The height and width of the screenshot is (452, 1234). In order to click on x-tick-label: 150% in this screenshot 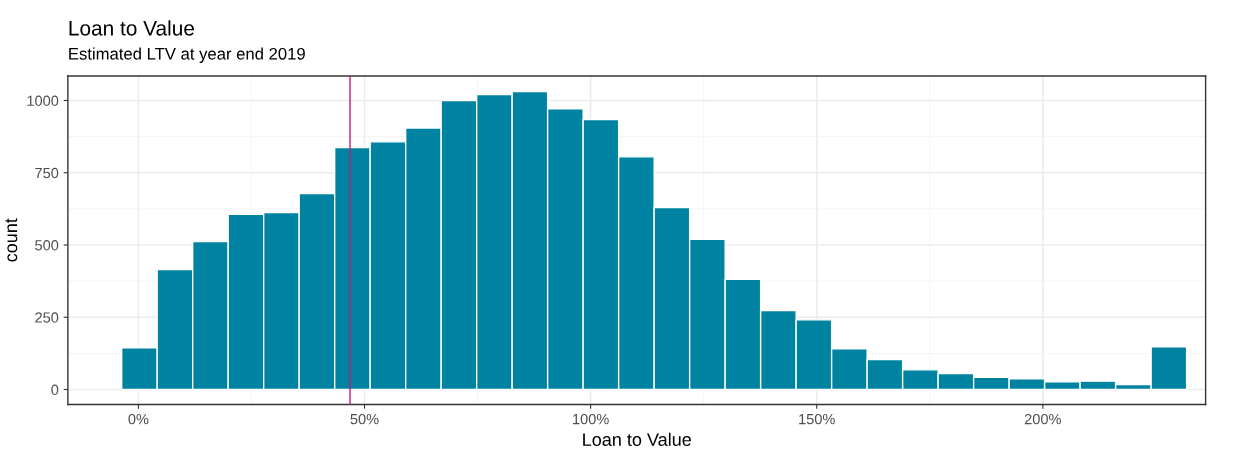, I will do `click(817, 419)`.